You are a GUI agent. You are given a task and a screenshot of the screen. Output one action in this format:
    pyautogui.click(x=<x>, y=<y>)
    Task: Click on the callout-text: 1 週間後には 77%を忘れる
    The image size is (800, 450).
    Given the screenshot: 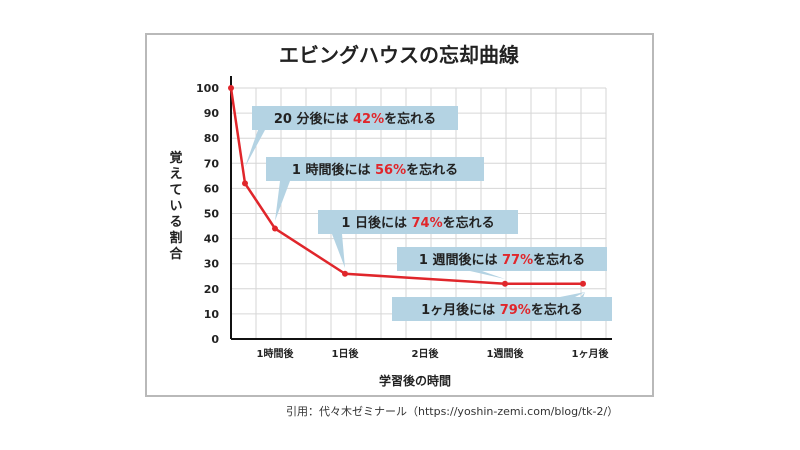 What is the action you would take?
    pyautogui.click(x=502, y=260)
    